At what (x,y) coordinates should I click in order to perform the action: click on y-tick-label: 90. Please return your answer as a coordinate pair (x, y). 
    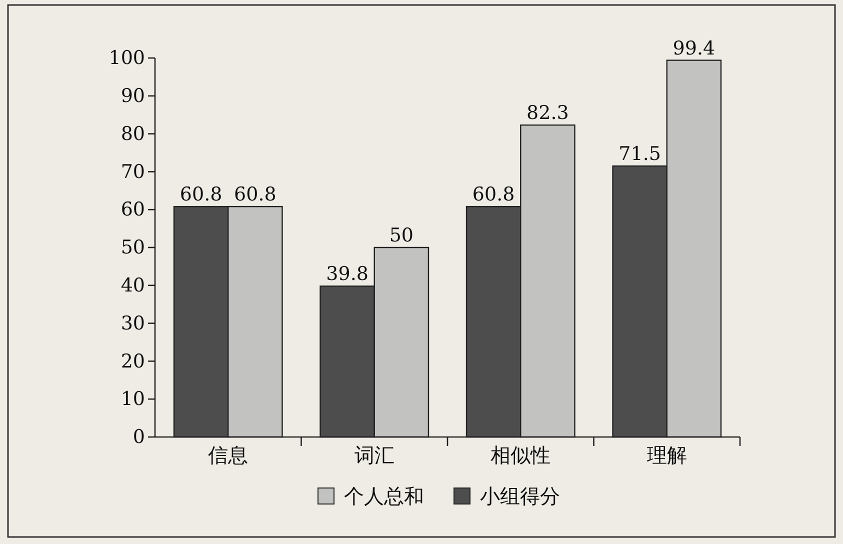
    Looking at the image, I should click on (132, 95).